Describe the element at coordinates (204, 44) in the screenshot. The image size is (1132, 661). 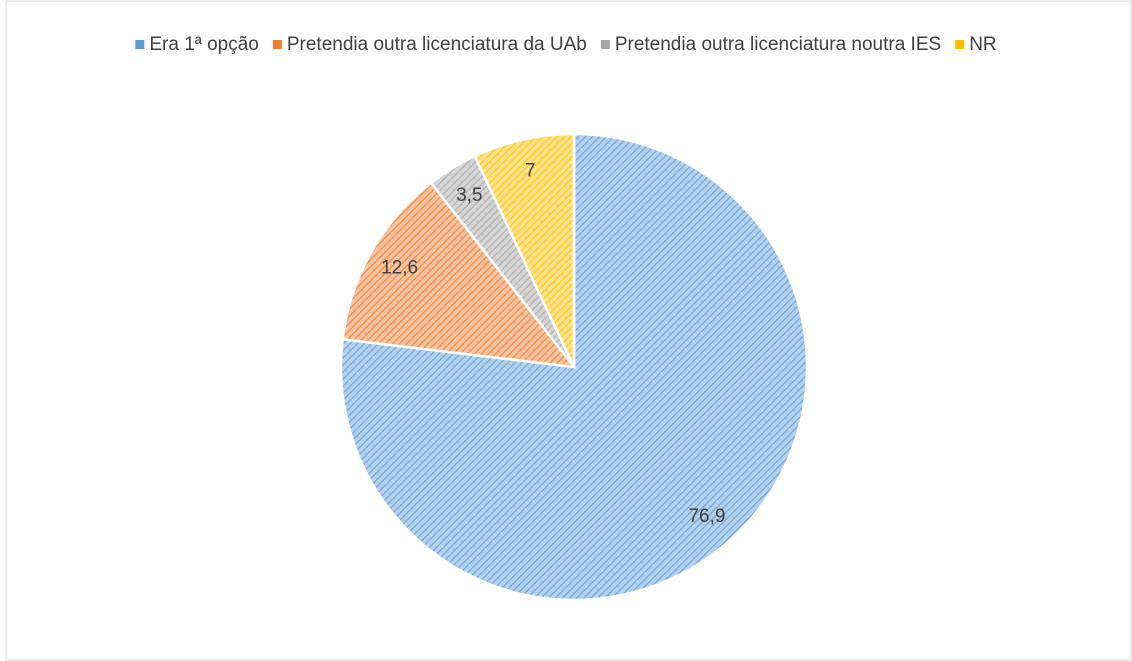
I see `legend-label: Era 1ª opção` at that location.